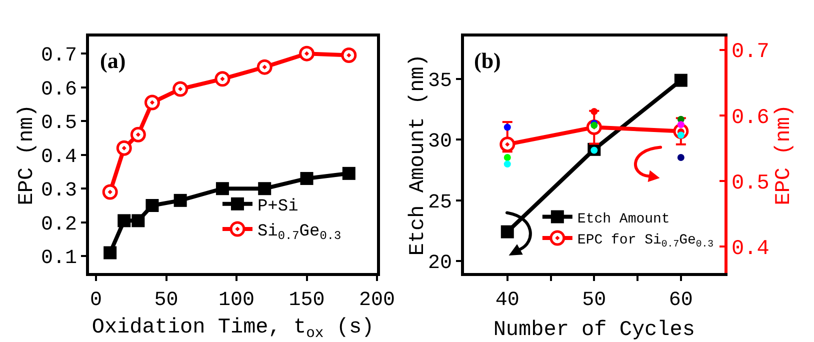 The height and width of the screenshot is (342, 814). Describe the element at coordinates (440, 263) in the screenshot. I see `y-tick-label: 20` at that location.